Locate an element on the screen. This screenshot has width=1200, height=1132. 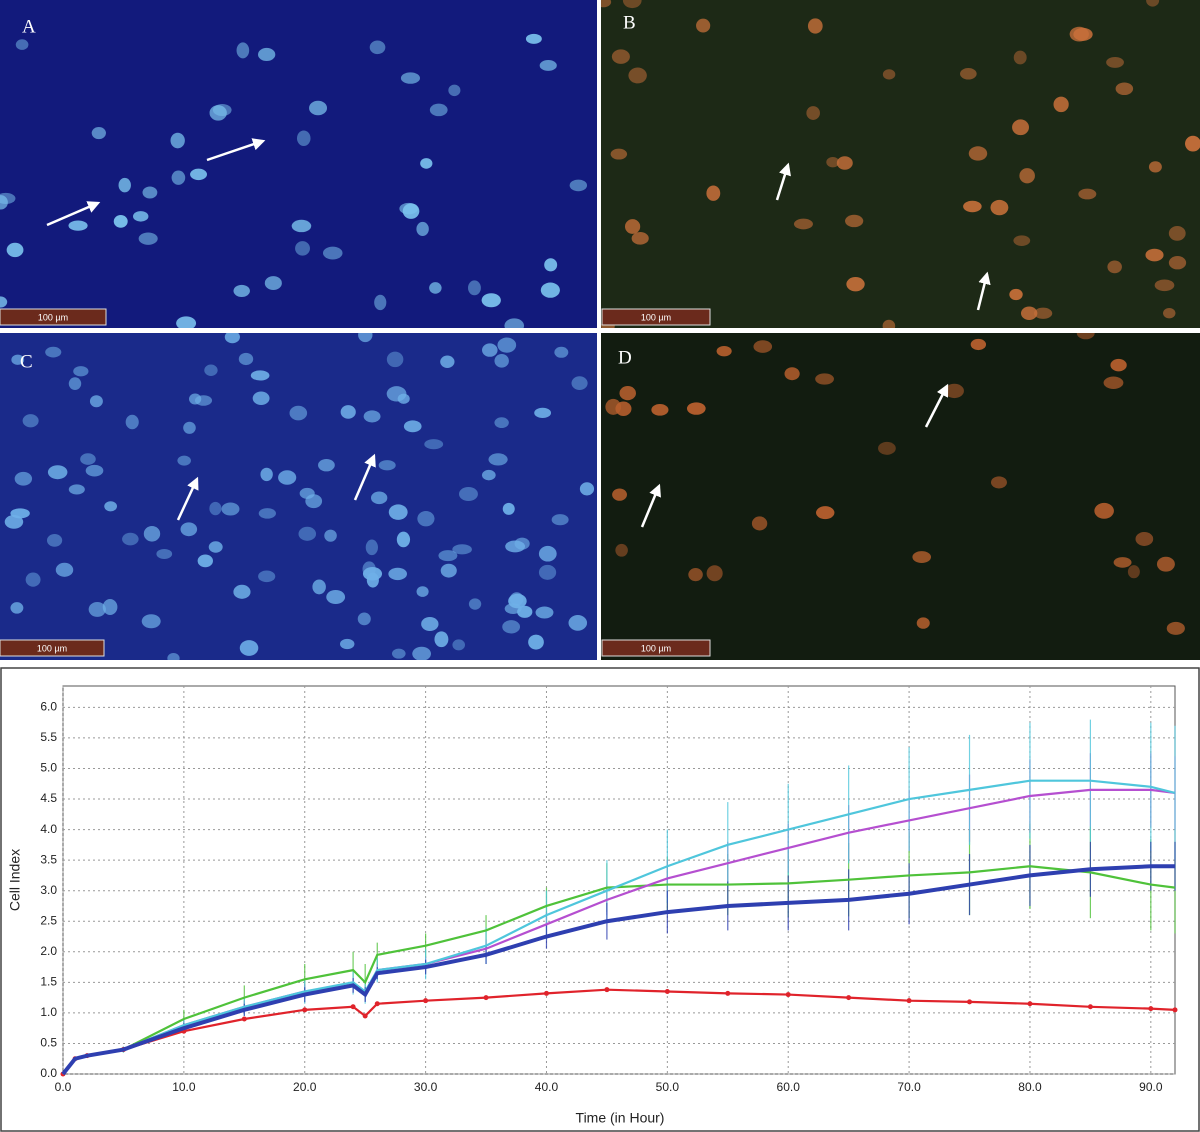
x-tick-label: 50.0 is located at coordinates (668, 1087).